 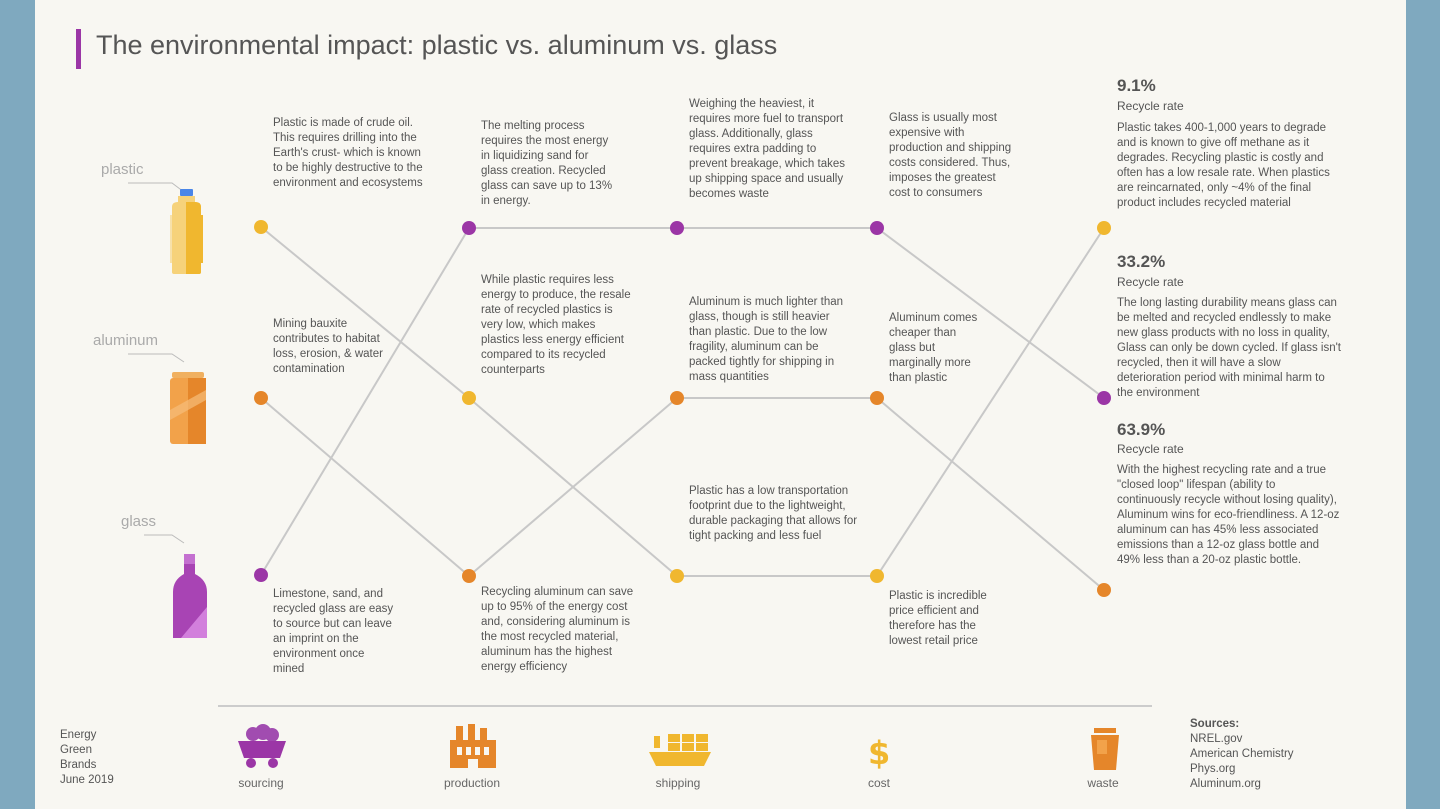 What do you see at coordinates (156, 187) in the screenshot?
I see `plastic-leader` at bounding box center [156, 187].